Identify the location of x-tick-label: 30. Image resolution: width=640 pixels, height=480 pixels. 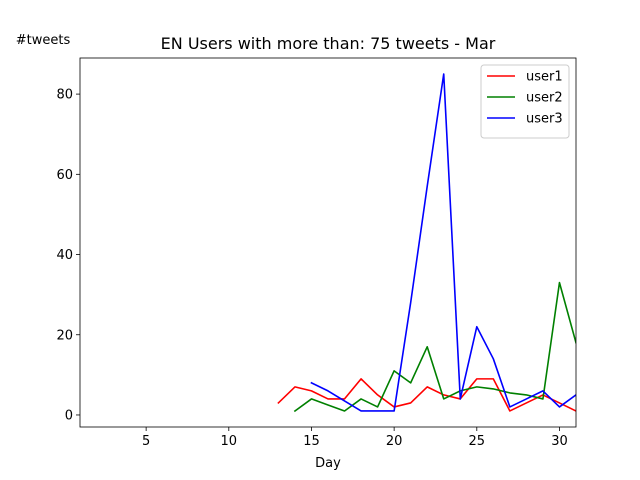
(559, 441).